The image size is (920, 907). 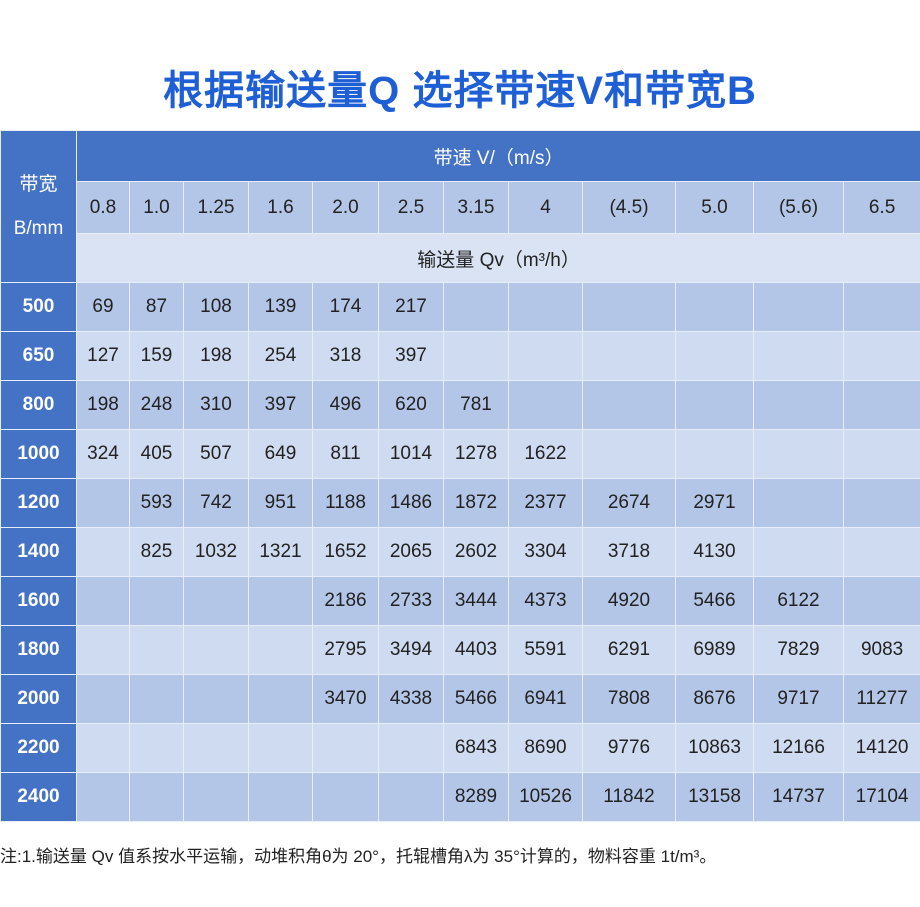 I want to click on flow-cell: 248, so click(x=156, y=405).